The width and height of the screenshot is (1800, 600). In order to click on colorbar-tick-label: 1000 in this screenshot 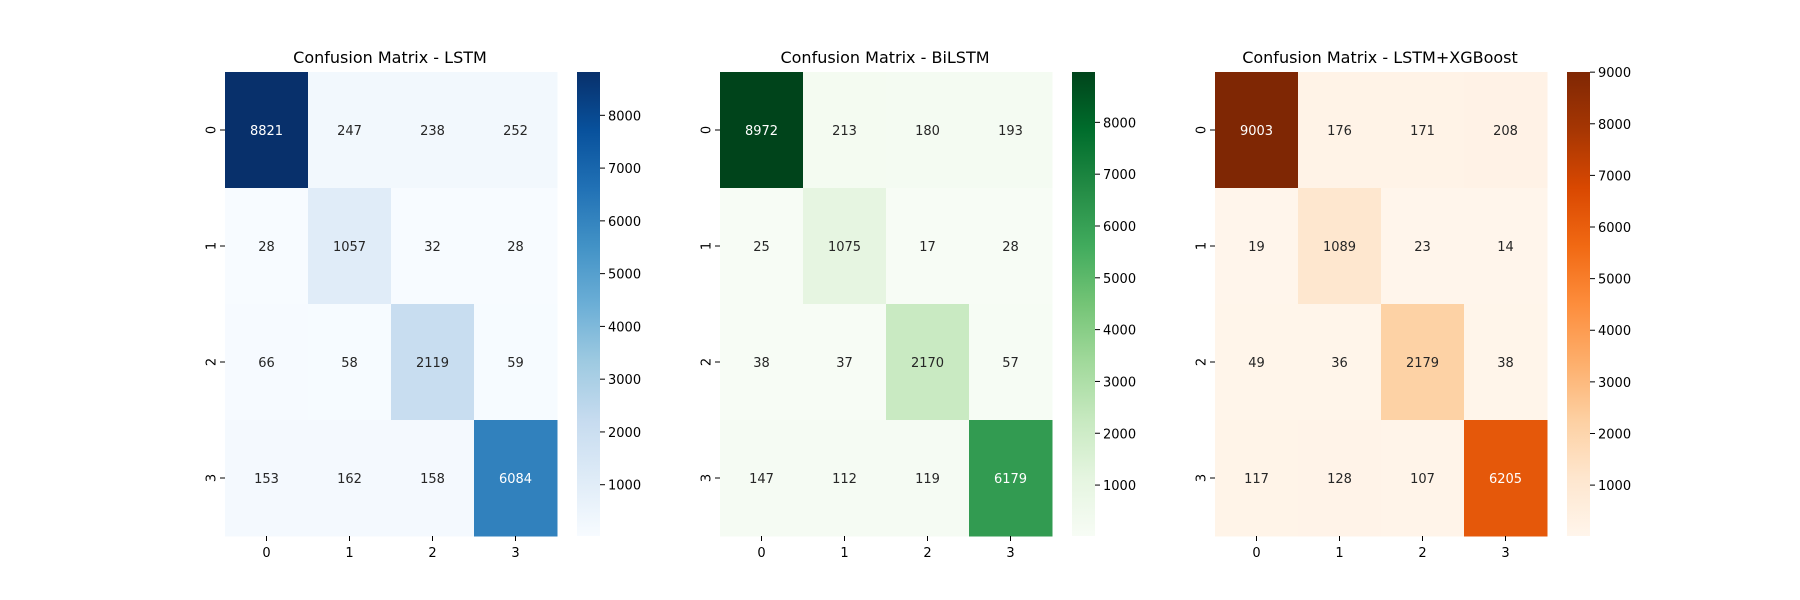, I will do `click(1119, 486)`.